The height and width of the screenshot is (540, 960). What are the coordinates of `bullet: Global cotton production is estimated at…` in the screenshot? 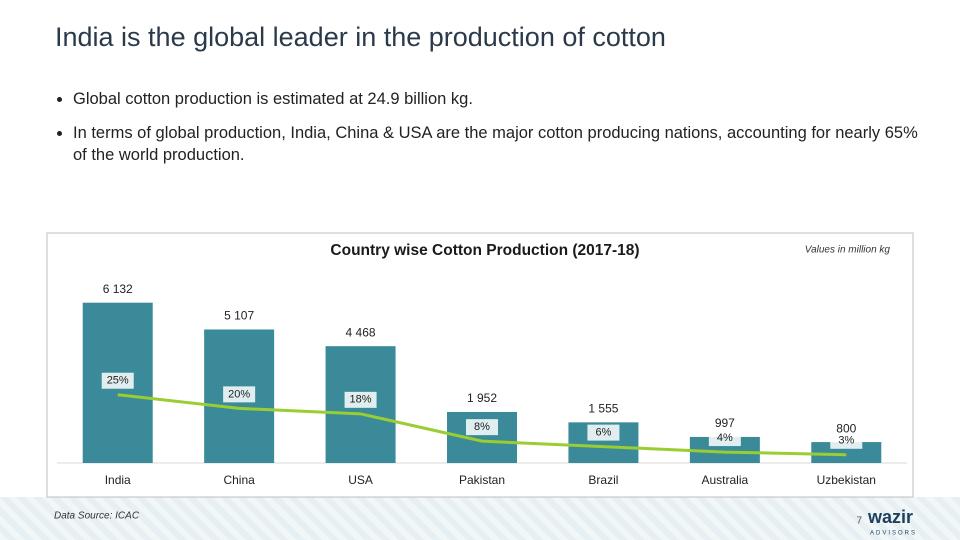 It's located at (503, 99).